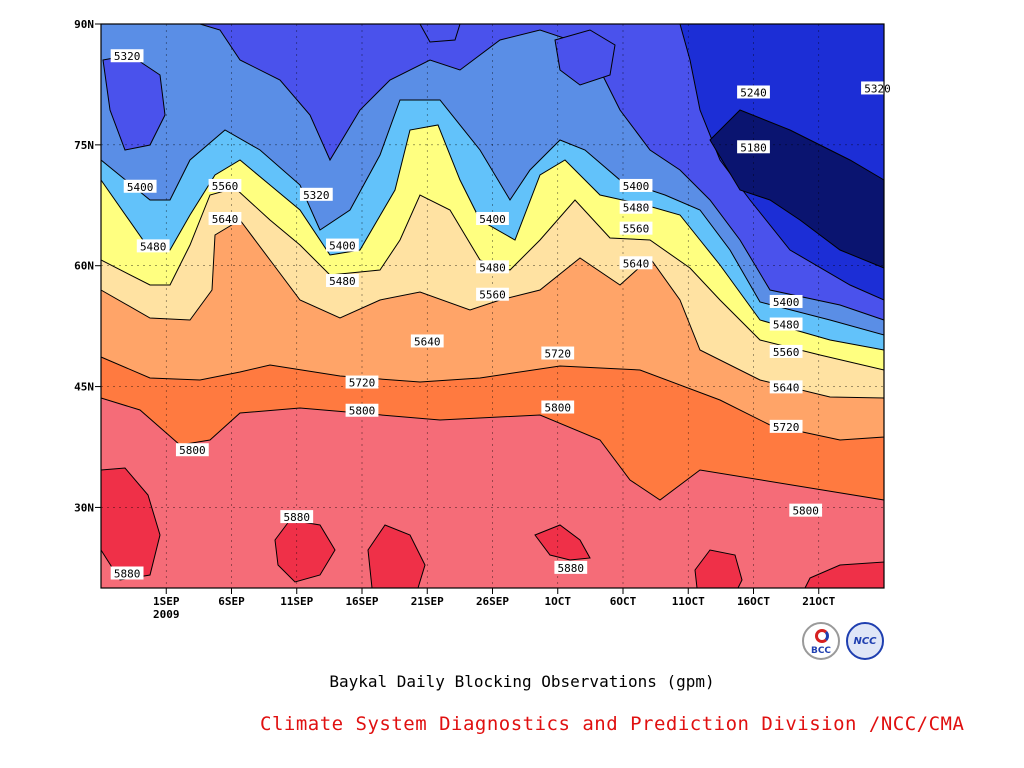 The image size is (1024, 768). What do you see at coordinates (84, 266) in the screenshot?
I see `y-tick-label: 60N` at bounding box center [84, 266].